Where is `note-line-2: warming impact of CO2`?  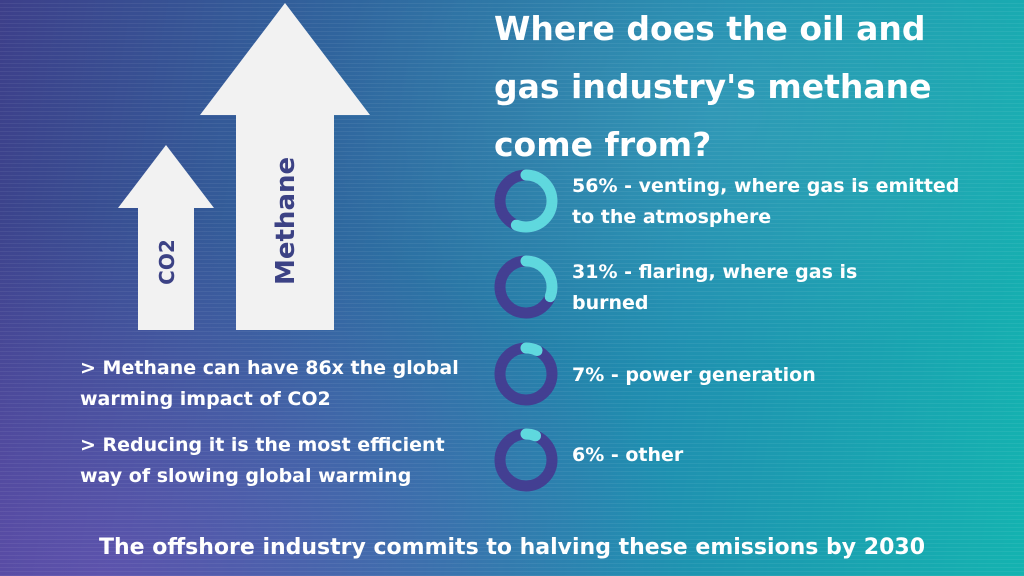
note-line-2: warming impact of CO2 is located at coordinates (205, 399).